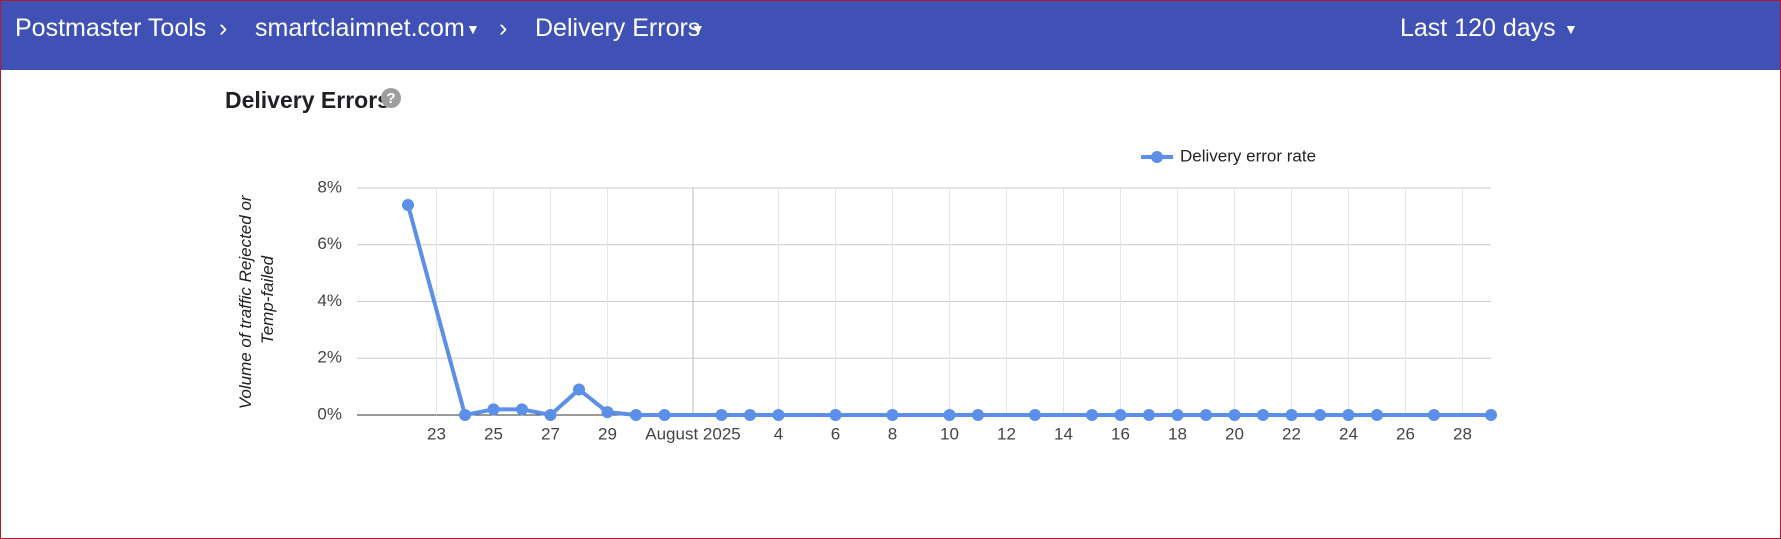  Describe the element at coordinates (493, 433) in the screenshot. I see `x-tick-label: 25` at that location.